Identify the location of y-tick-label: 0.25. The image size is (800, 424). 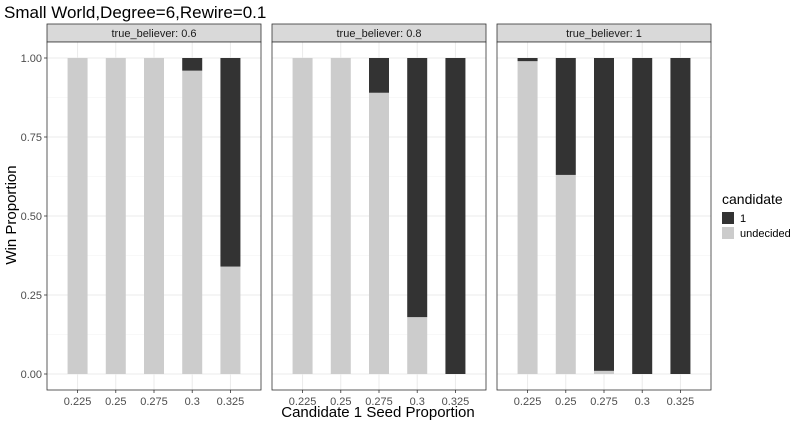
(31, 296).